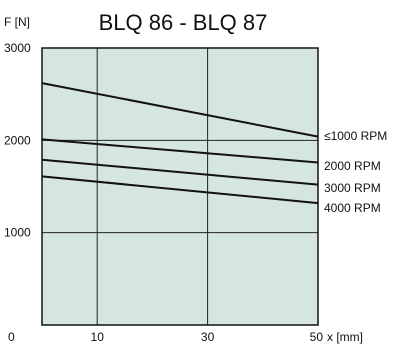  I want to click on x-tick-label: 10, so click(98, 337).